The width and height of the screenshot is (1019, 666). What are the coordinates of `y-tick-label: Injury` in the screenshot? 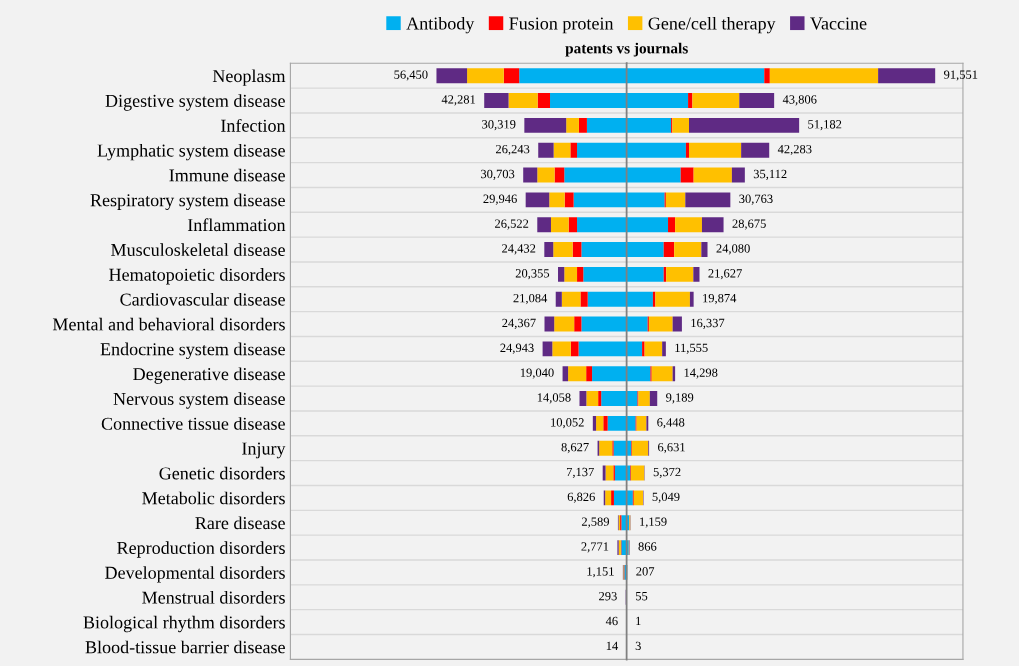 It's located at (264, 450).